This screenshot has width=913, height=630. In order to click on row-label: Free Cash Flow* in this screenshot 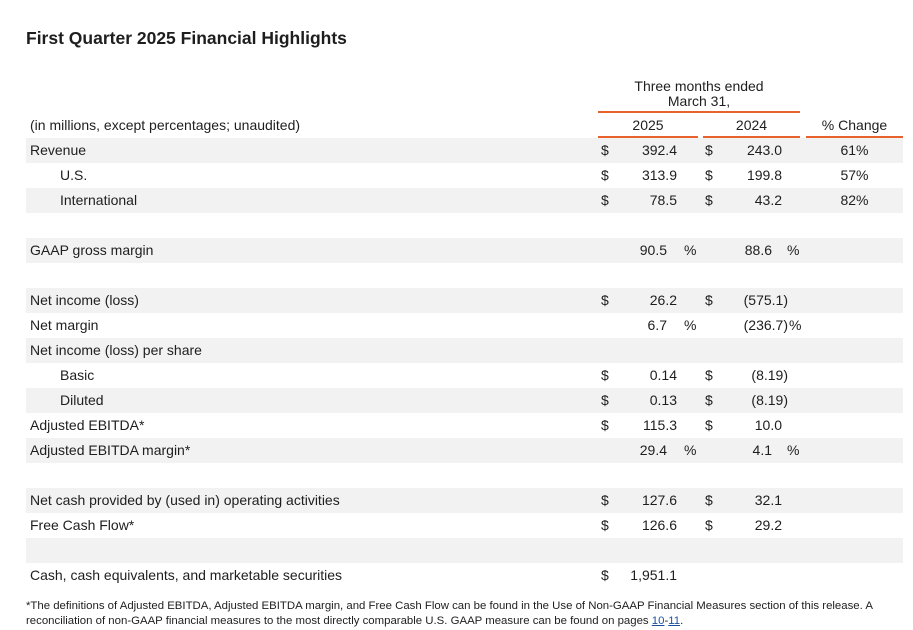, I will do `click(82, 525)`.